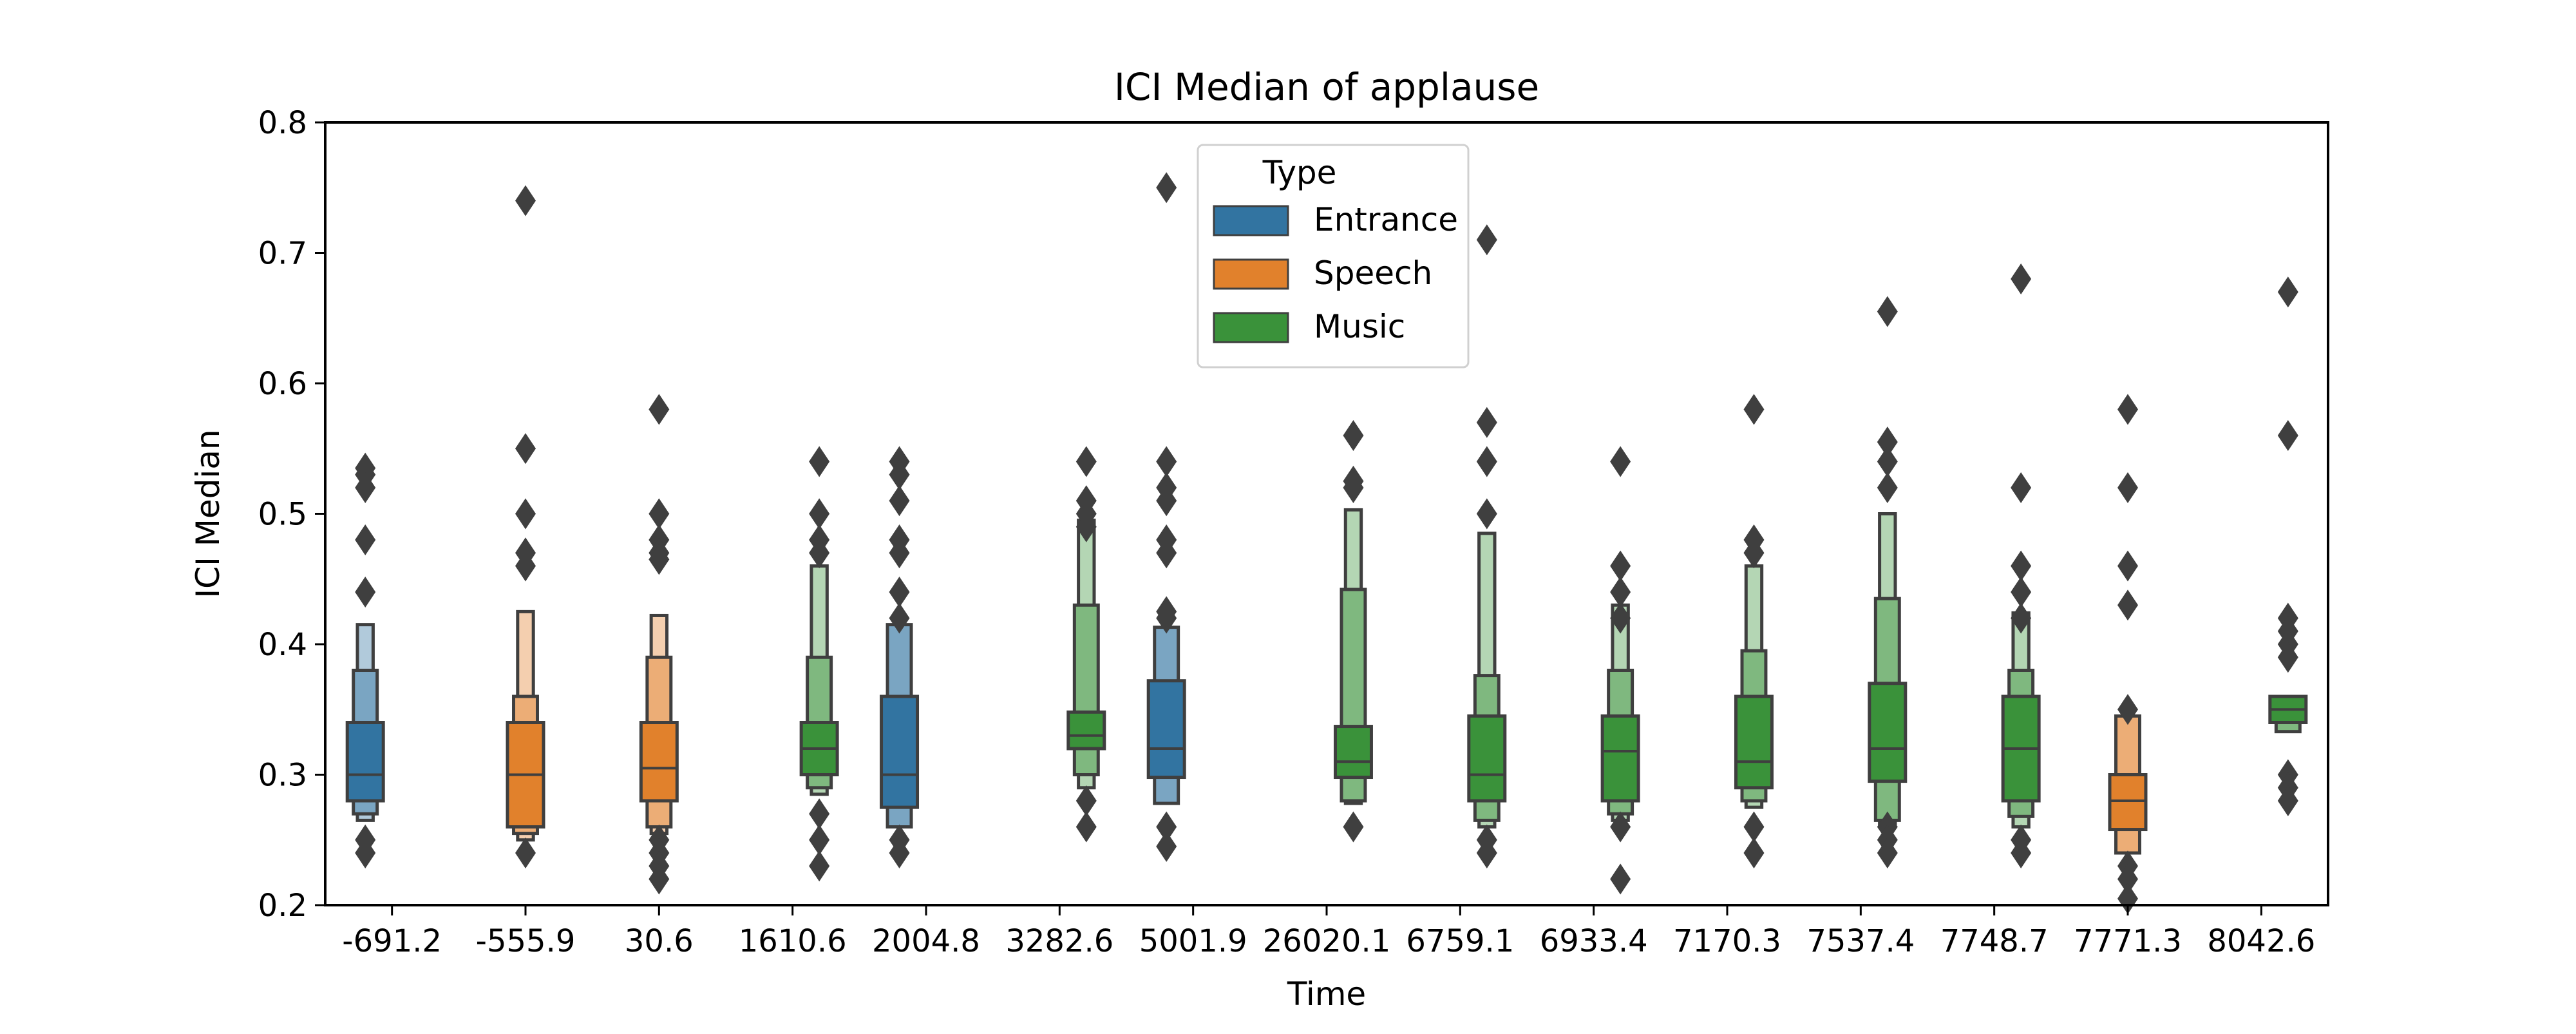 The width and height of the screenshot is (2576, 1034). I want to click on legend-label: Entrance, so click(1386, 219).